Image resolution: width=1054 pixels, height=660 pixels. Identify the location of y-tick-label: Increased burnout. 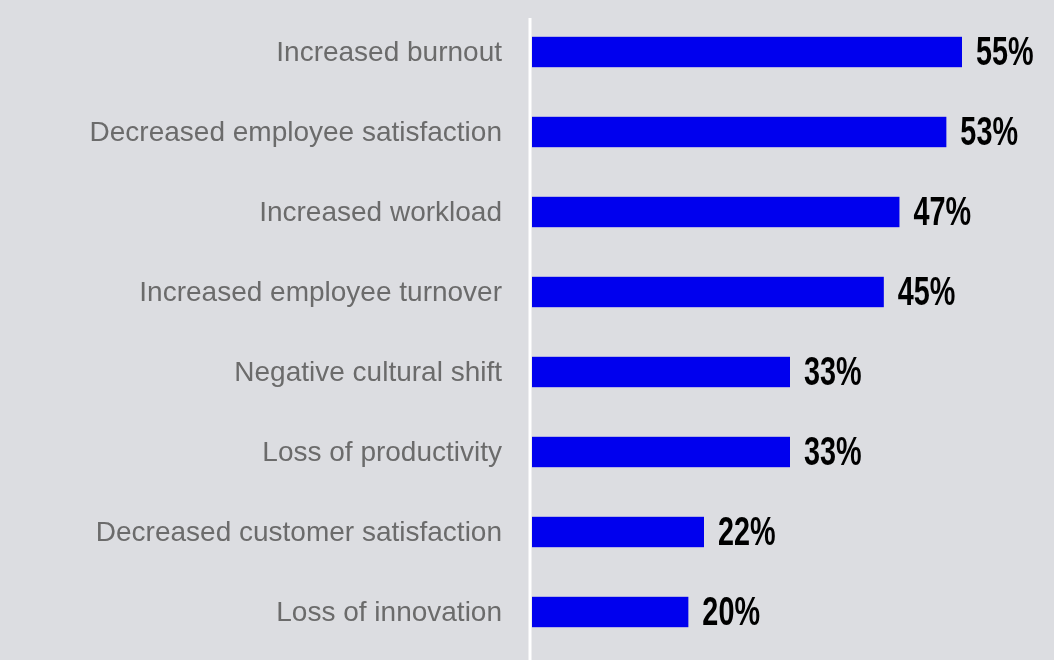
(389, 51).